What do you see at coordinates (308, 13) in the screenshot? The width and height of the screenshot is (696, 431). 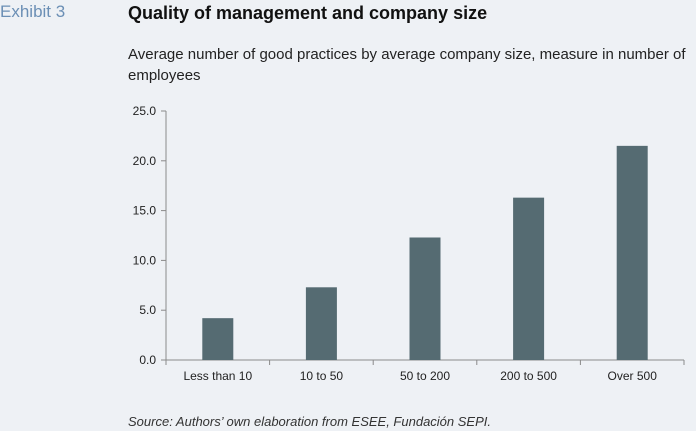 I see `chart-title: Quality of management and company size` at bounding box center [308, 13].